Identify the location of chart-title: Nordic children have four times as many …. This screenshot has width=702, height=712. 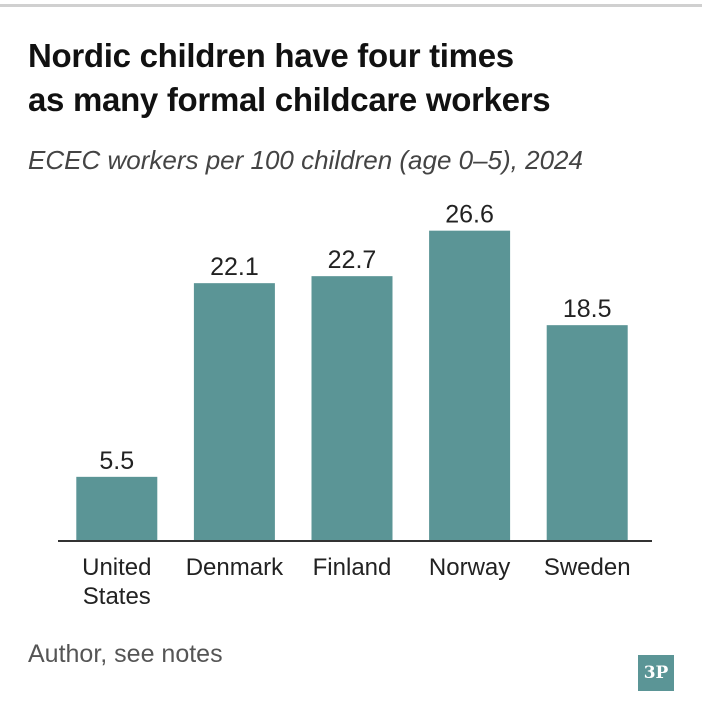
(353, 78).